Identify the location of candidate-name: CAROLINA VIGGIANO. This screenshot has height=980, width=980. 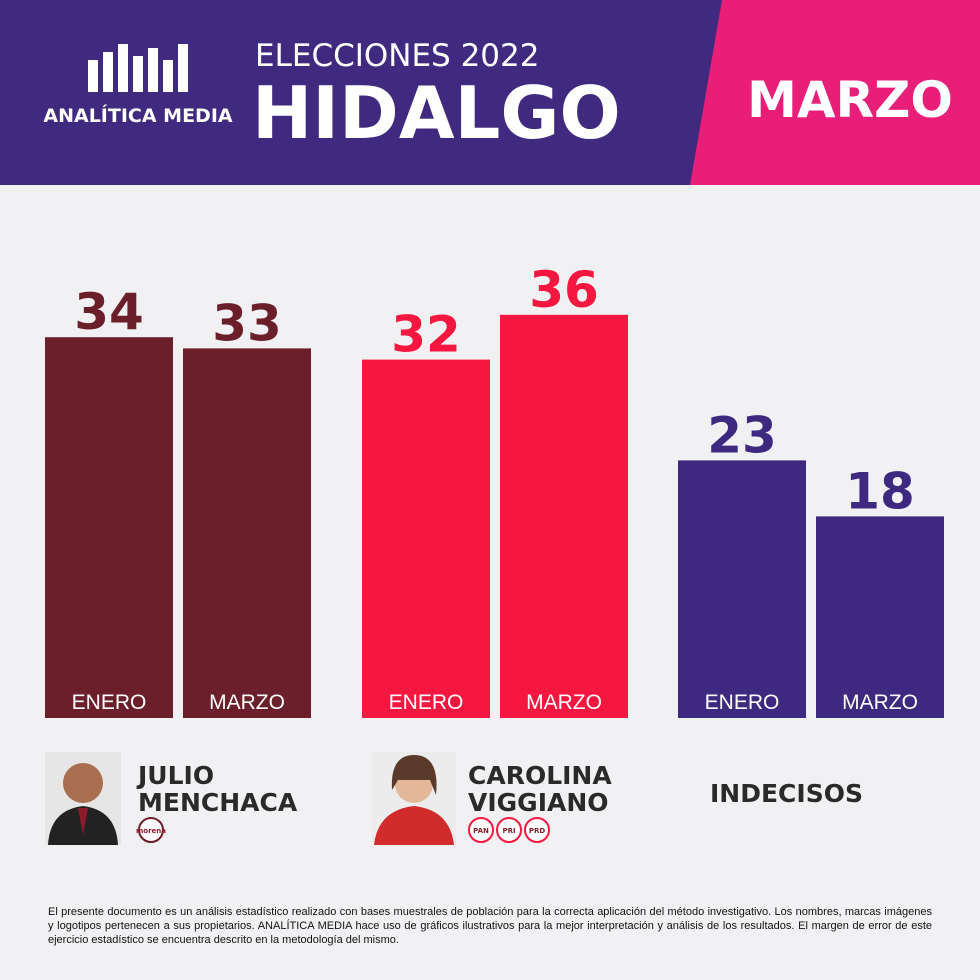
(540, 789).